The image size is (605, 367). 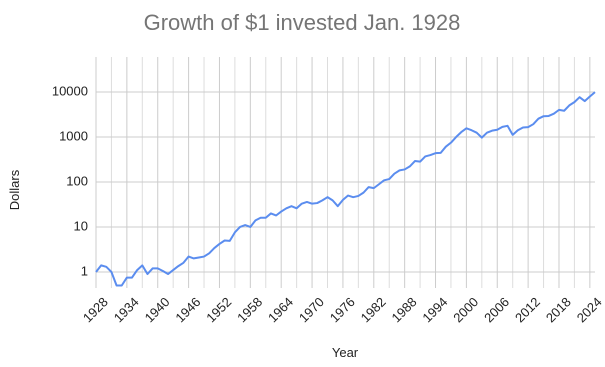 What do you see at coordinates (77, 180) in the screenshot?
I see `y-tick-label: 100` at bounding box center [77, 180].